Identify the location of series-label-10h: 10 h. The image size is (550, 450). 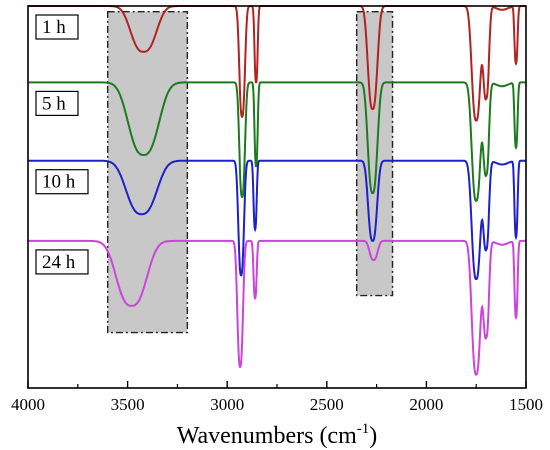
(59, 182).